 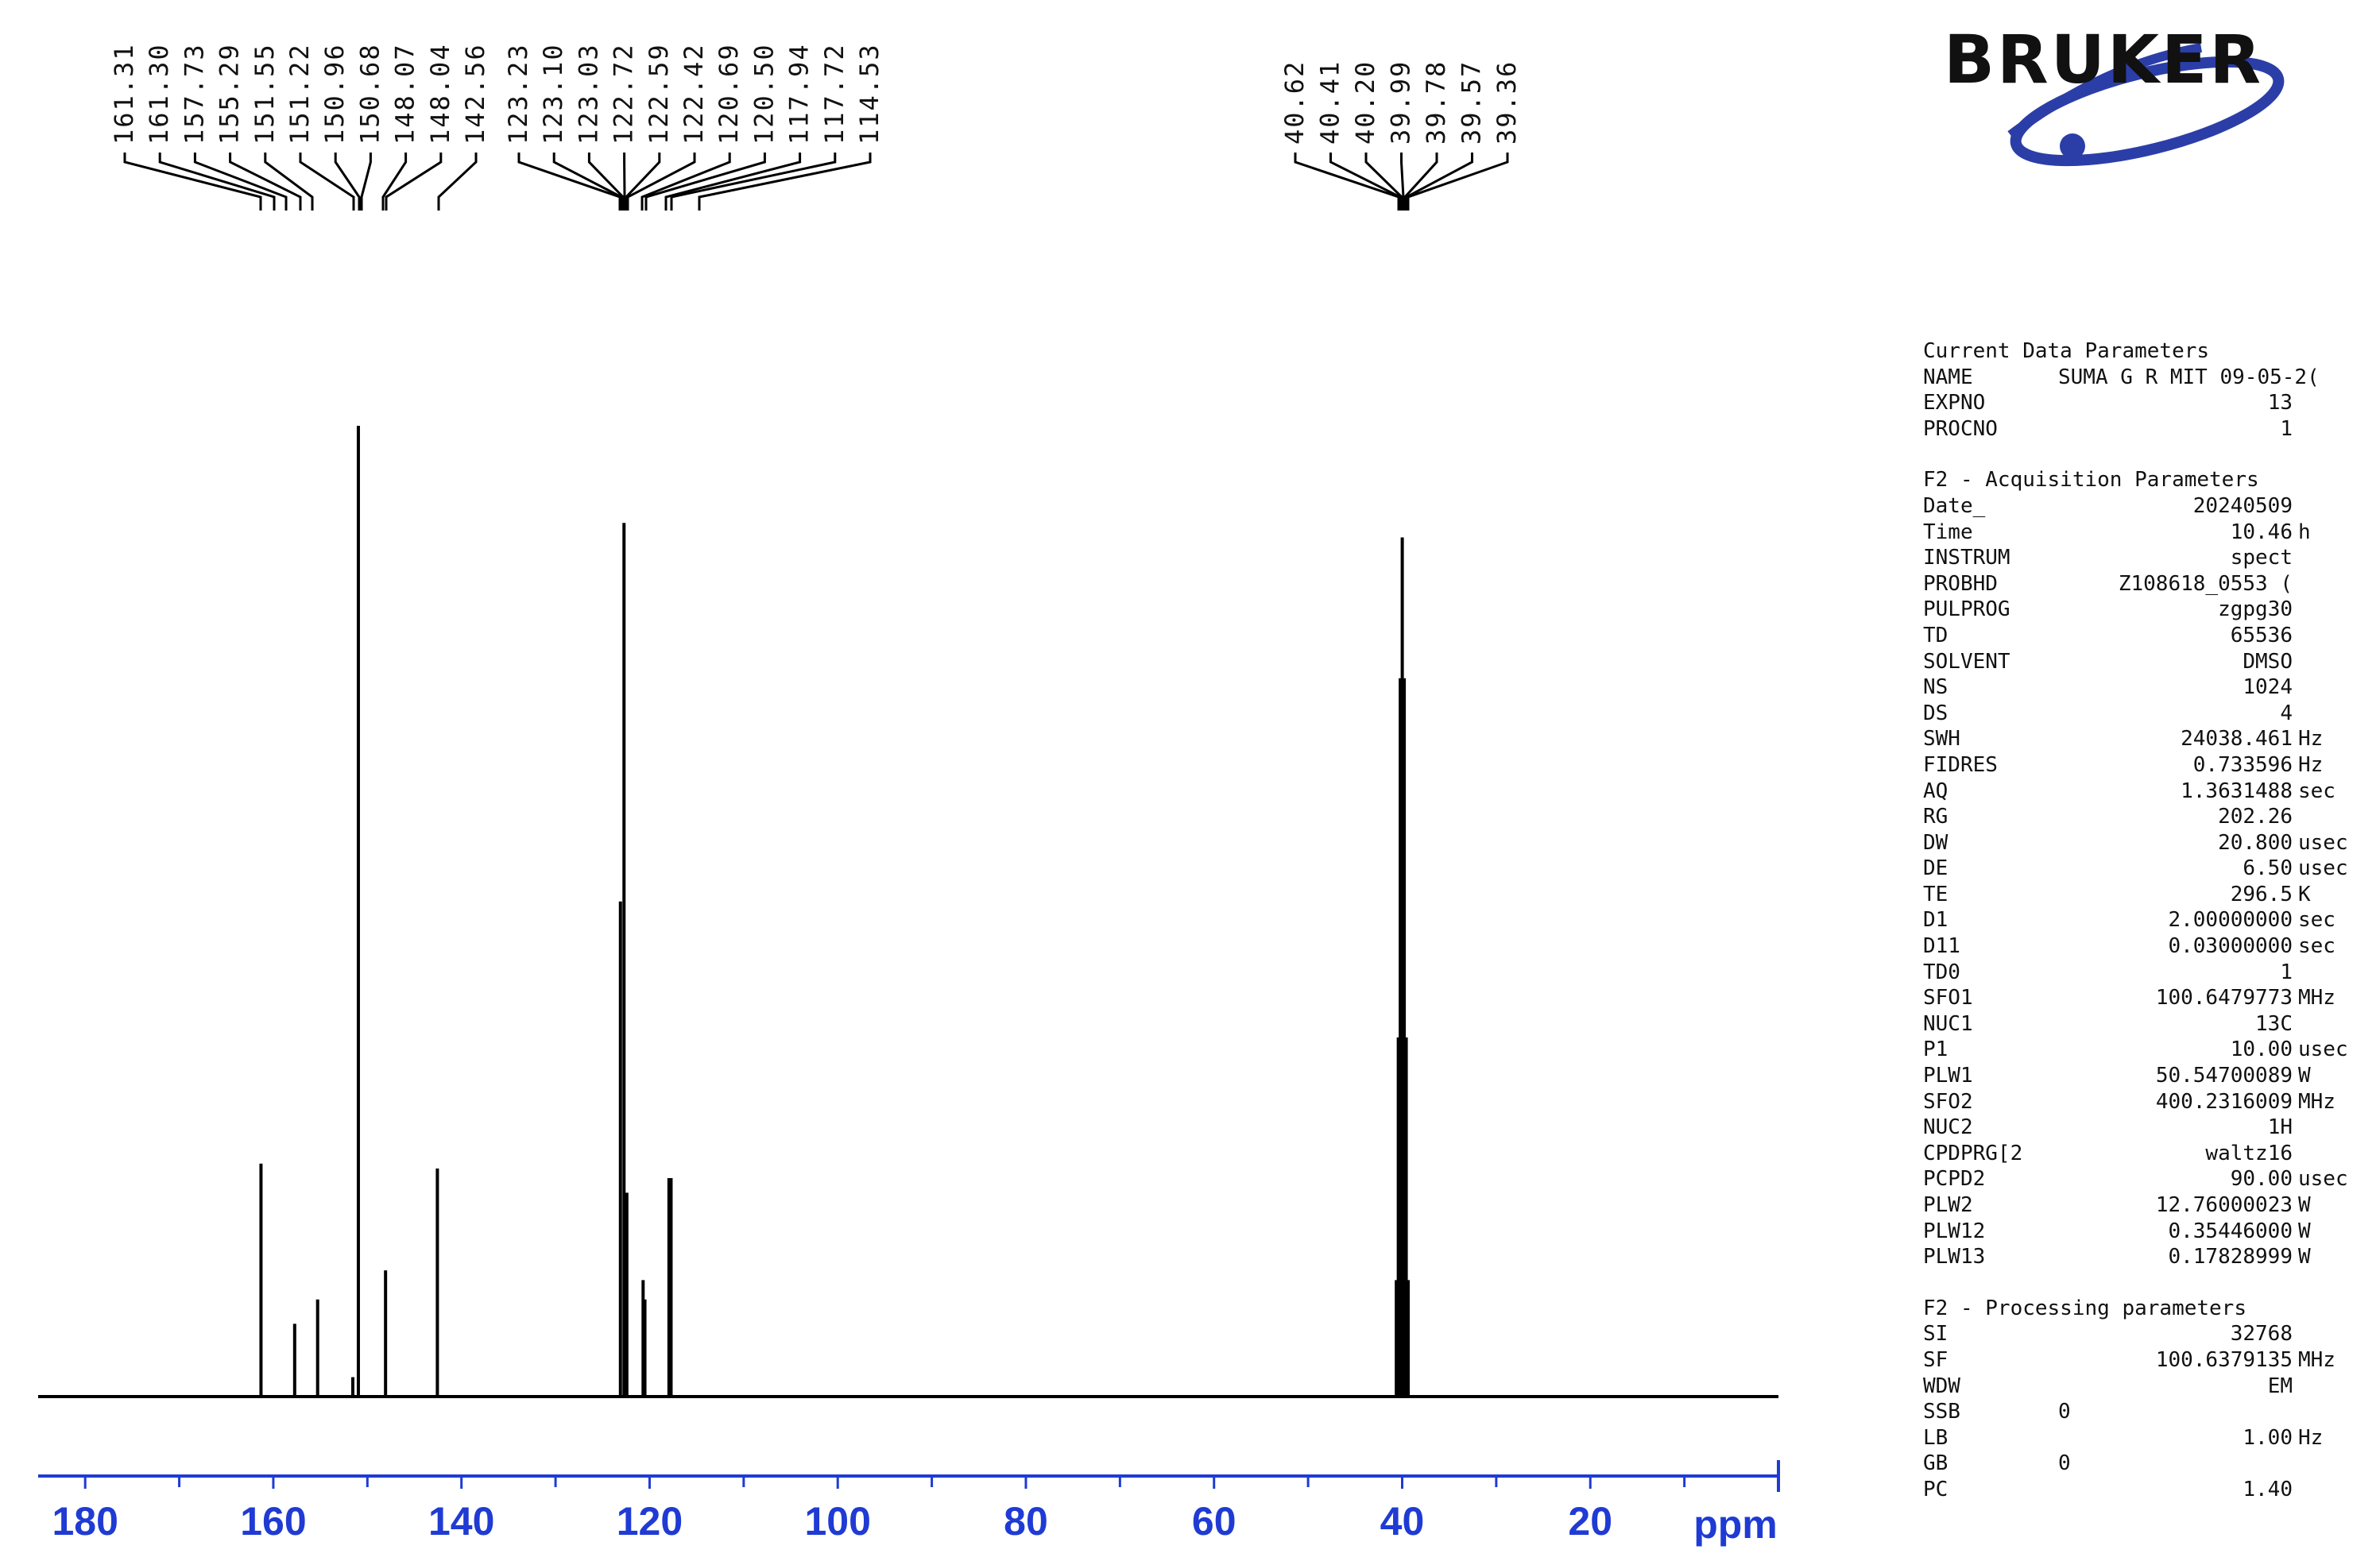 What do you see at coordinates (1026, 1521) in the screenshot?
I see `axis-tick-label: 80` at bounding box center [1026, 1521].